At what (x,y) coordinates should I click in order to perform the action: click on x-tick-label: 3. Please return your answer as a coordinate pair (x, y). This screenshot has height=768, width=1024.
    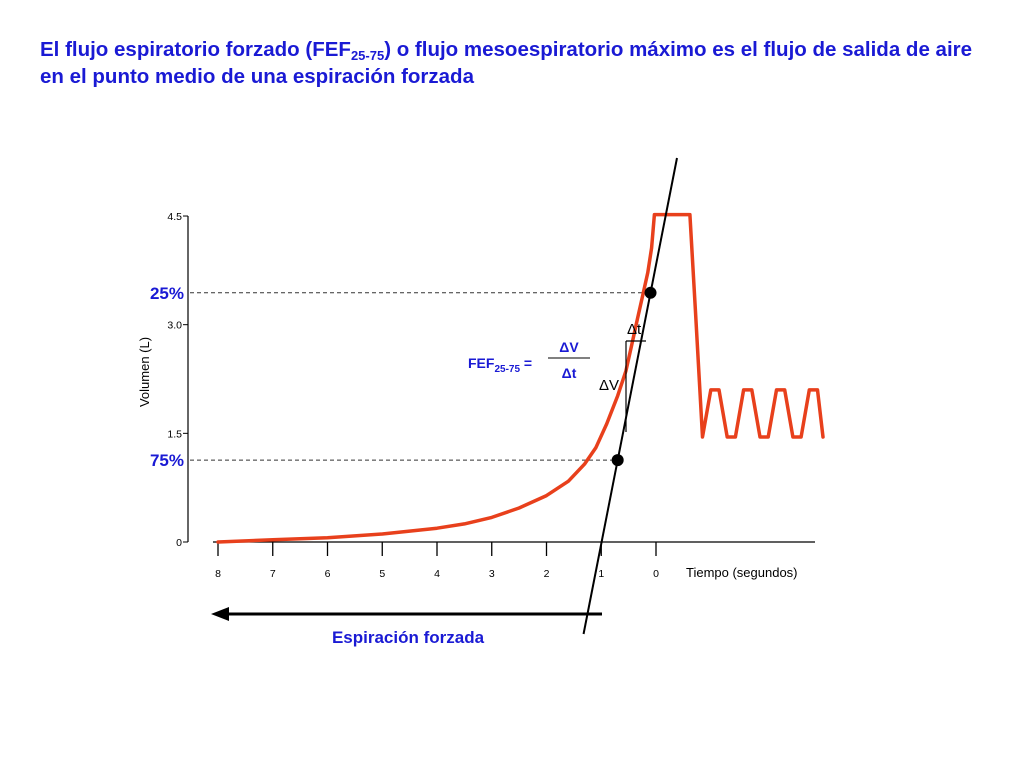
    Looking at the image, I should click on (492, 574).